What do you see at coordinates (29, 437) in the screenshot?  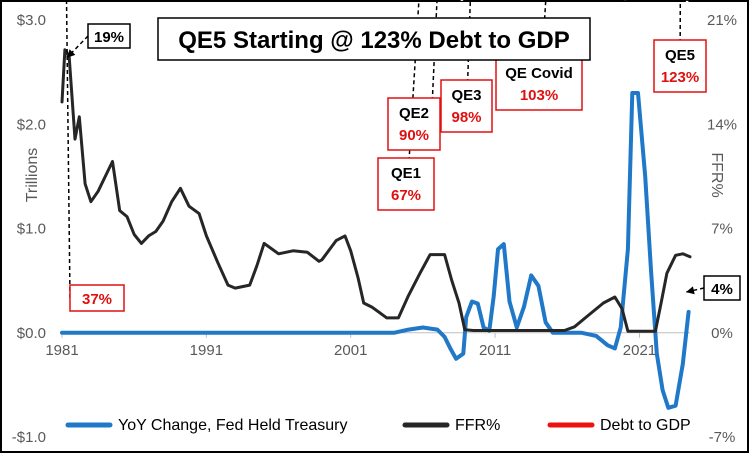 I see `y-tick-label-left: -$1.0` at bounding box center [29, 437].